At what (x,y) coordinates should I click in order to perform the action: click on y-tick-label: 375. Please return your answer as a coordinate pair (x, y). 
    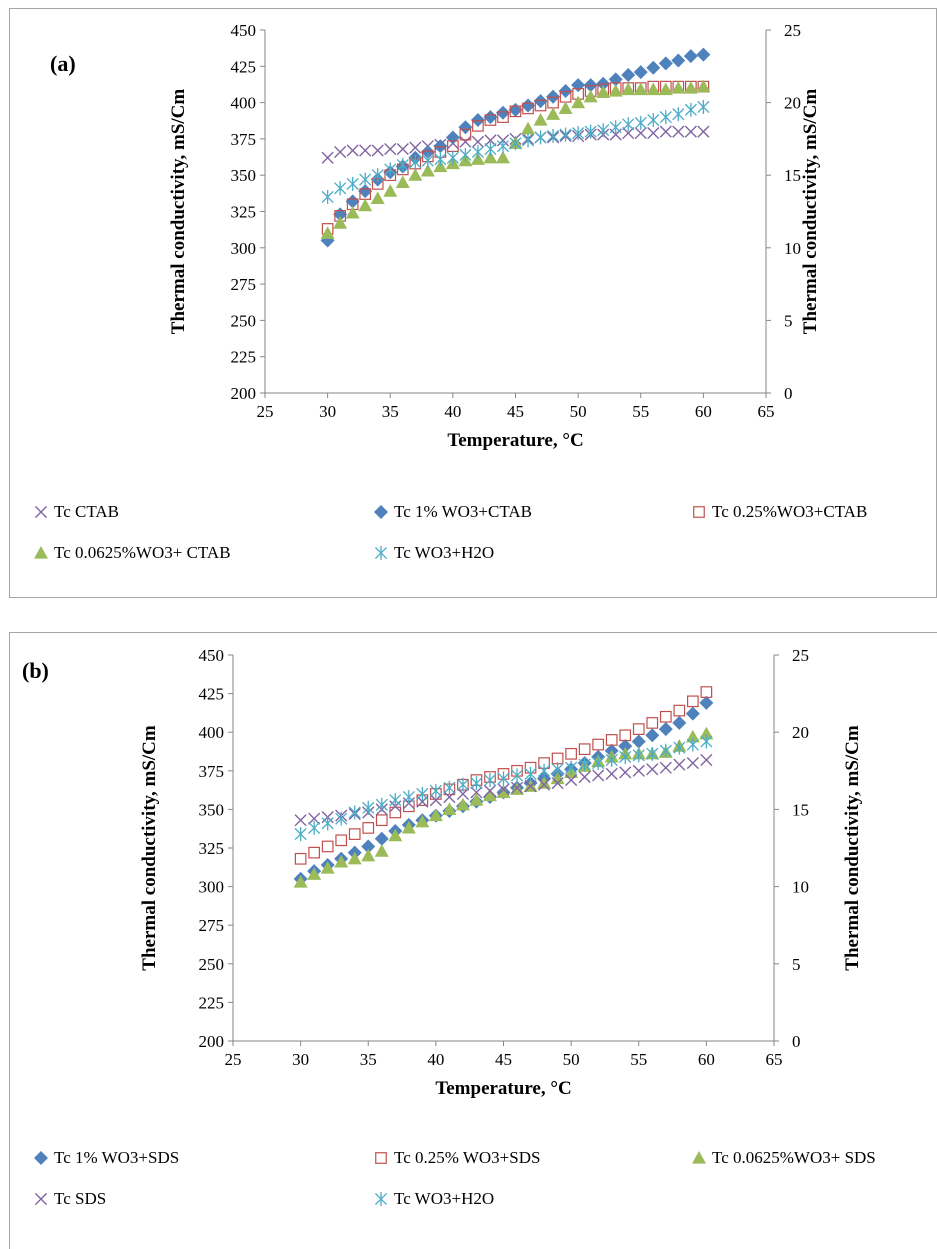
    Looking at the image, I should click on (244, 139).